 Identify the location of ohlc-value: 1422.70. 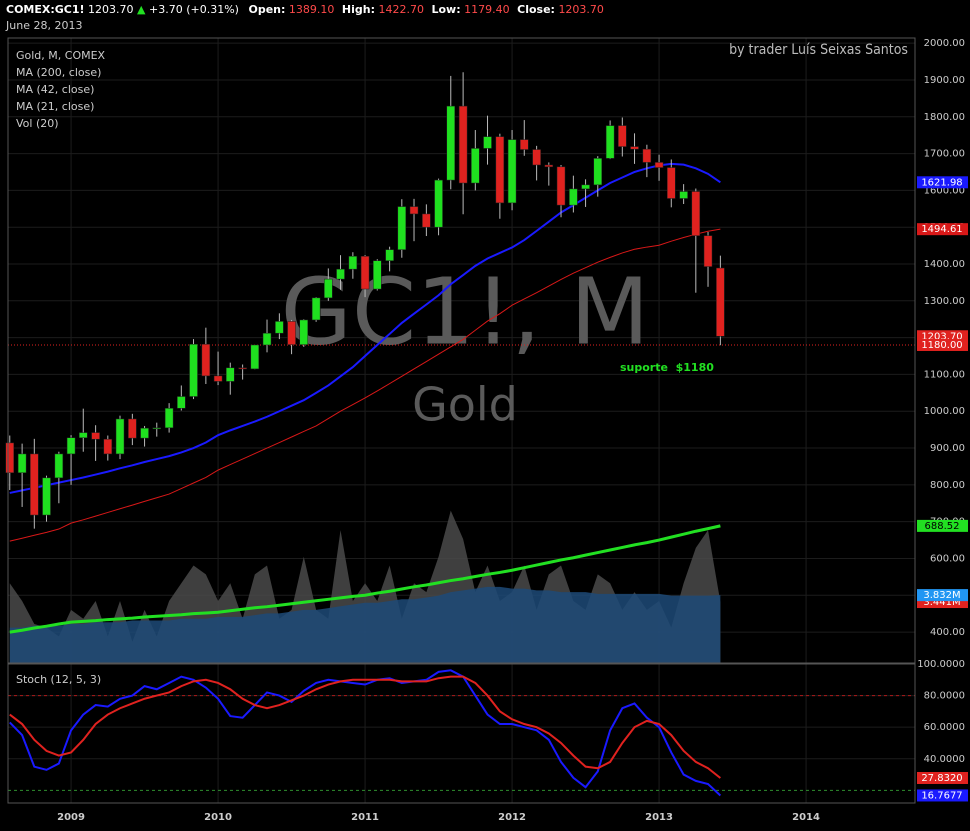
(401, 9).